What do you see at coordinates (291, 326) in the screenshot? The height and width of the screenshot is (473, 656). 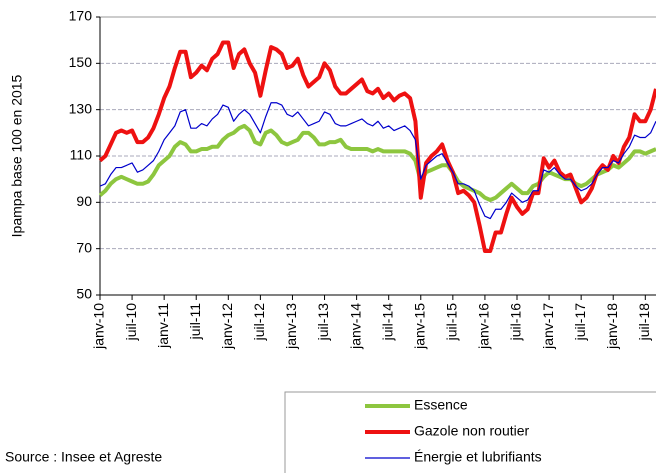 I see `x-tick-label: janv-13` at bounding box center [291, 326].